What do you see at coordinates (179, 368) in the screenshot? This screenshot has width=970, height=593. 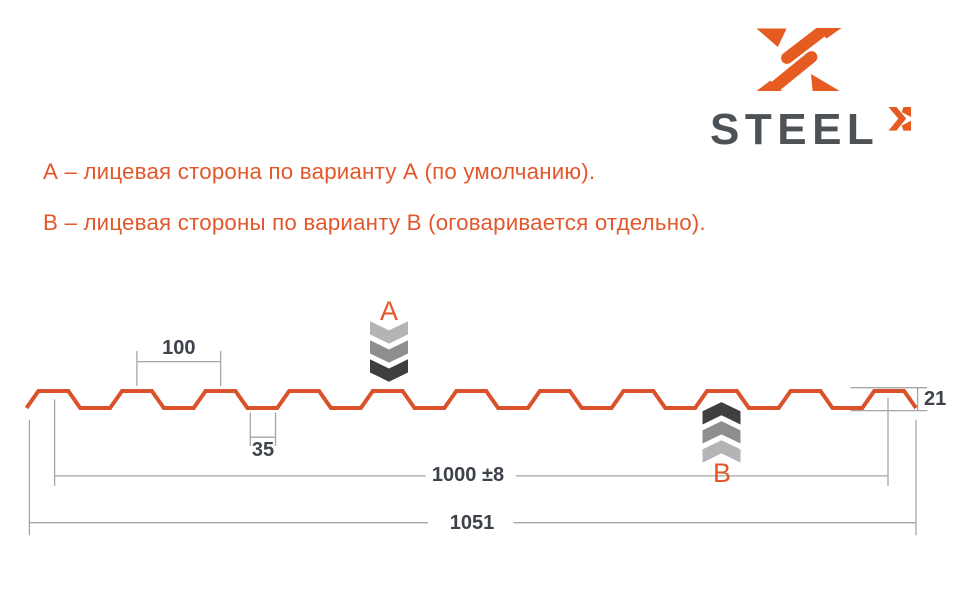 I see `dim-pitch-lines` at bounding box center [179, 368].